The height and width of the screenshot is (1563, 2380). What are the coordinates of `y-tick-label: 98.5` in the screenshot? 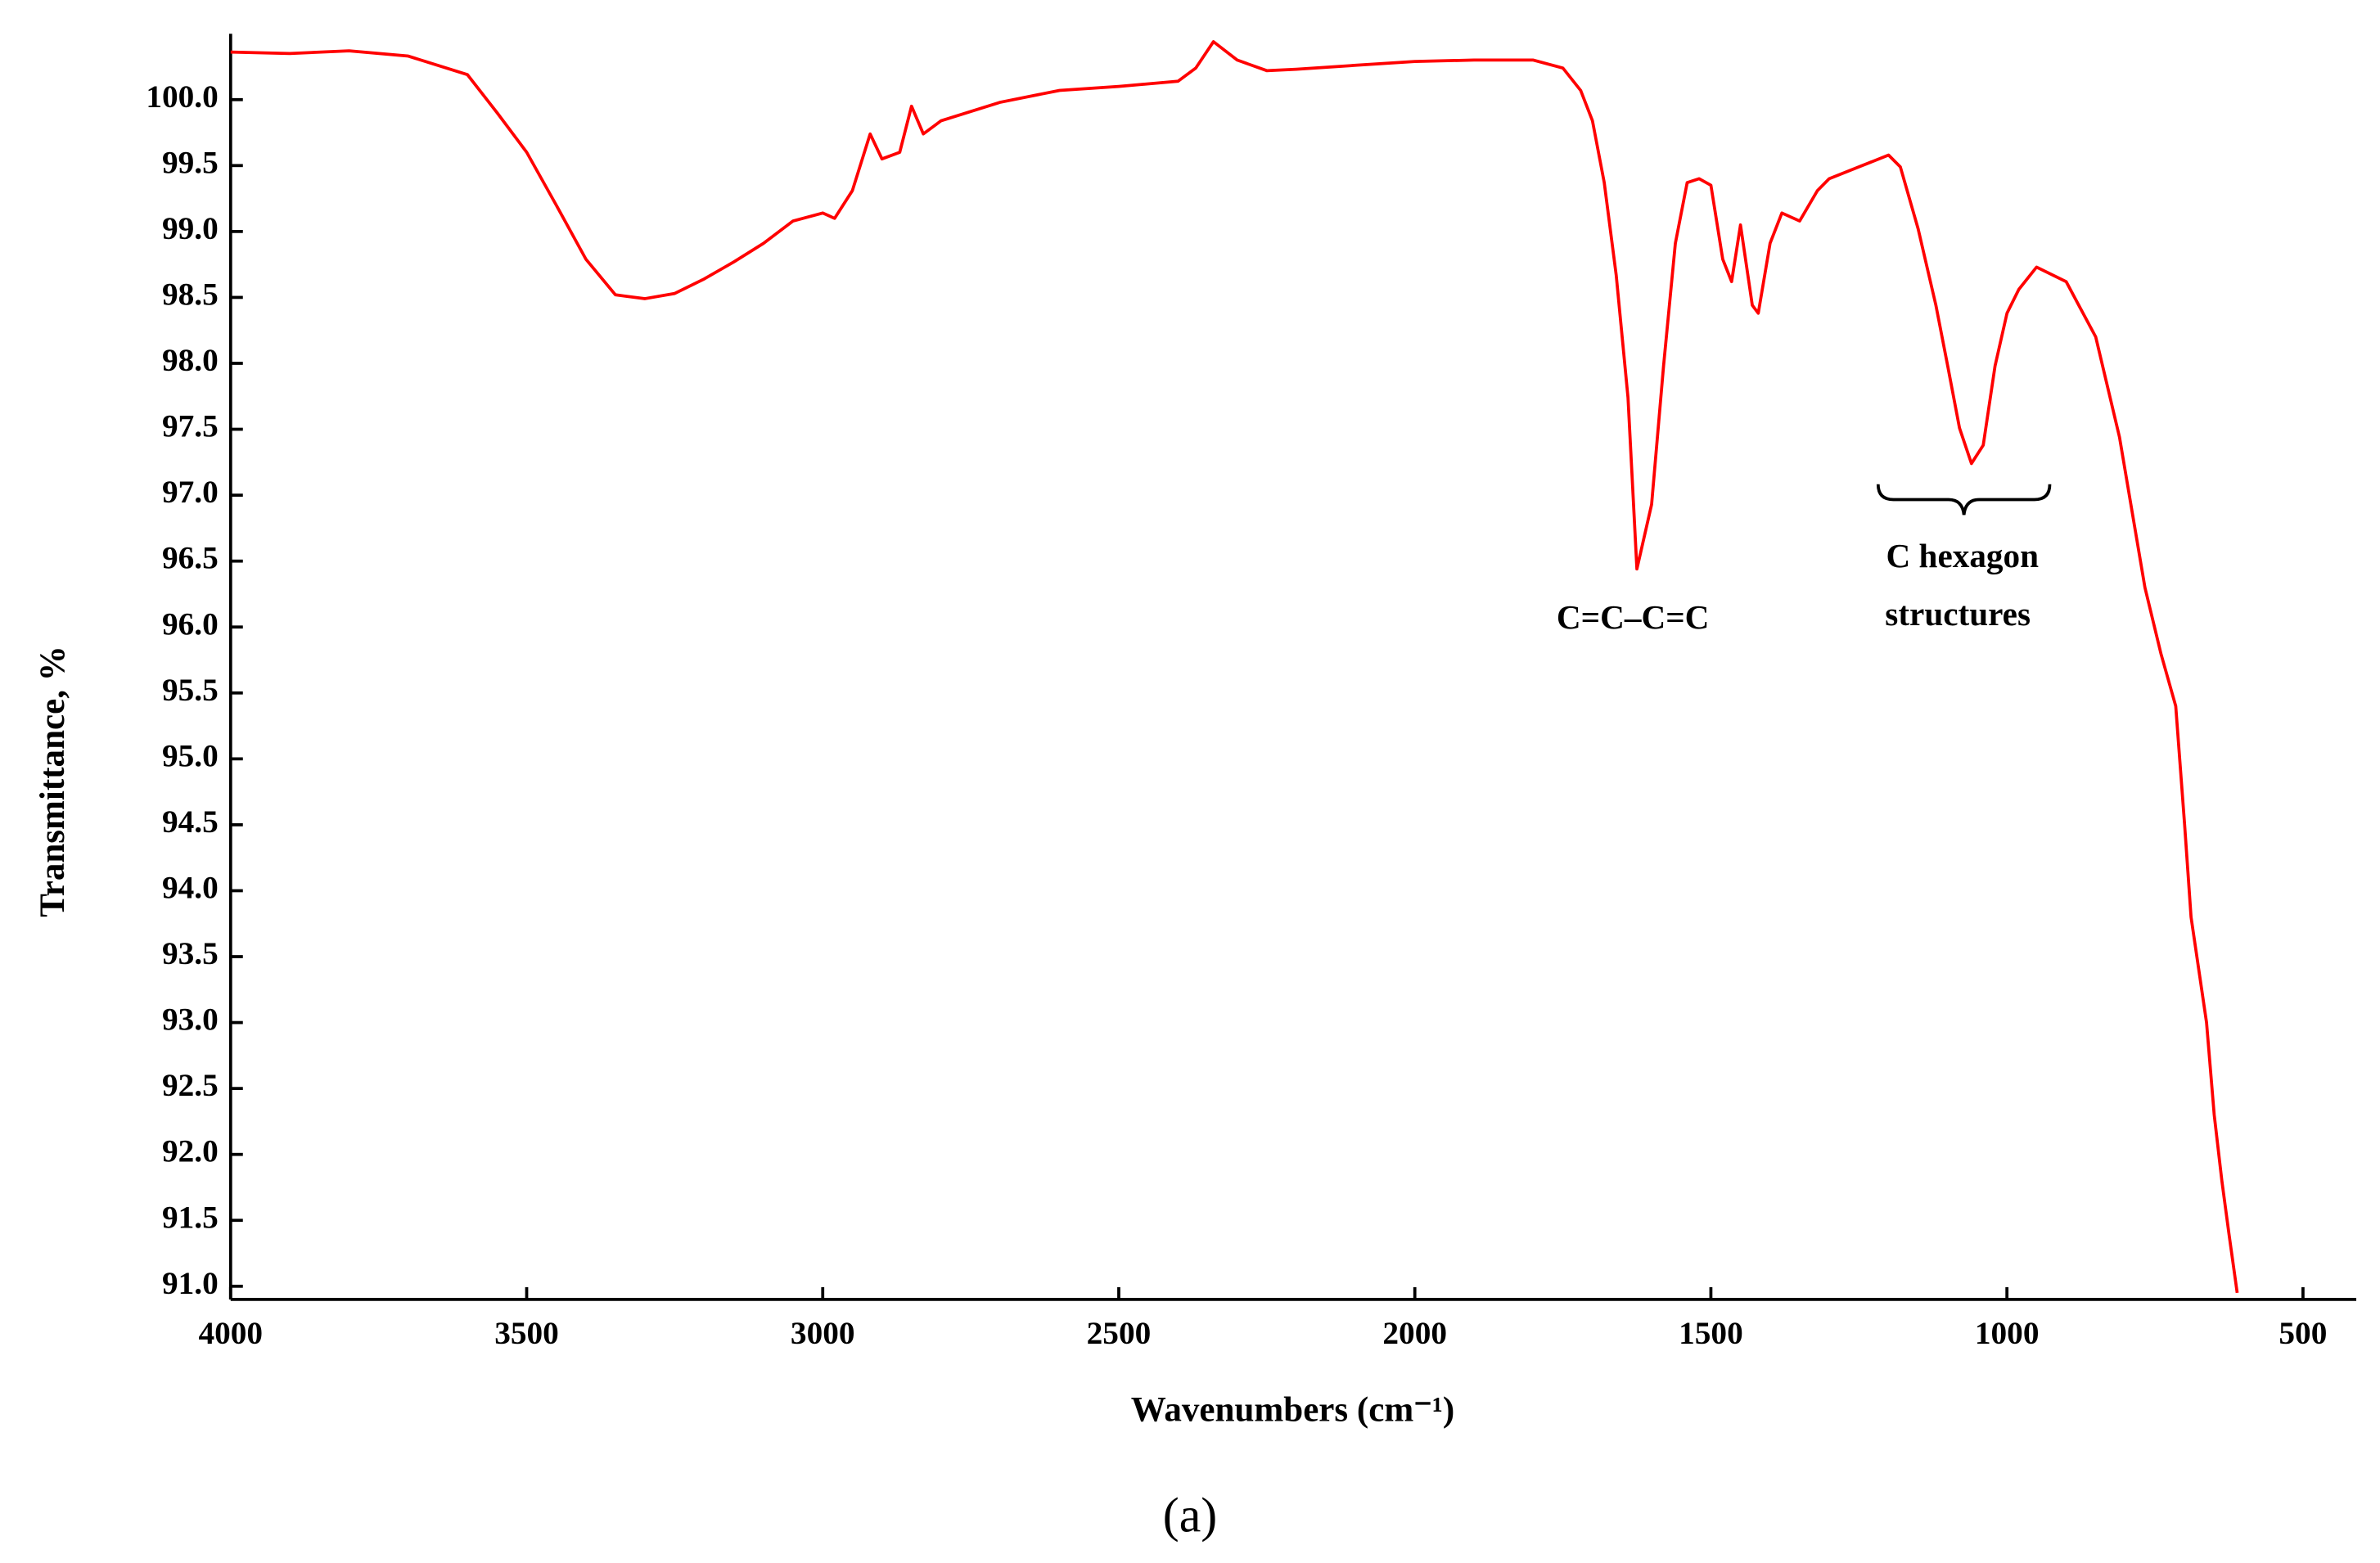 It's located at (190, 294).